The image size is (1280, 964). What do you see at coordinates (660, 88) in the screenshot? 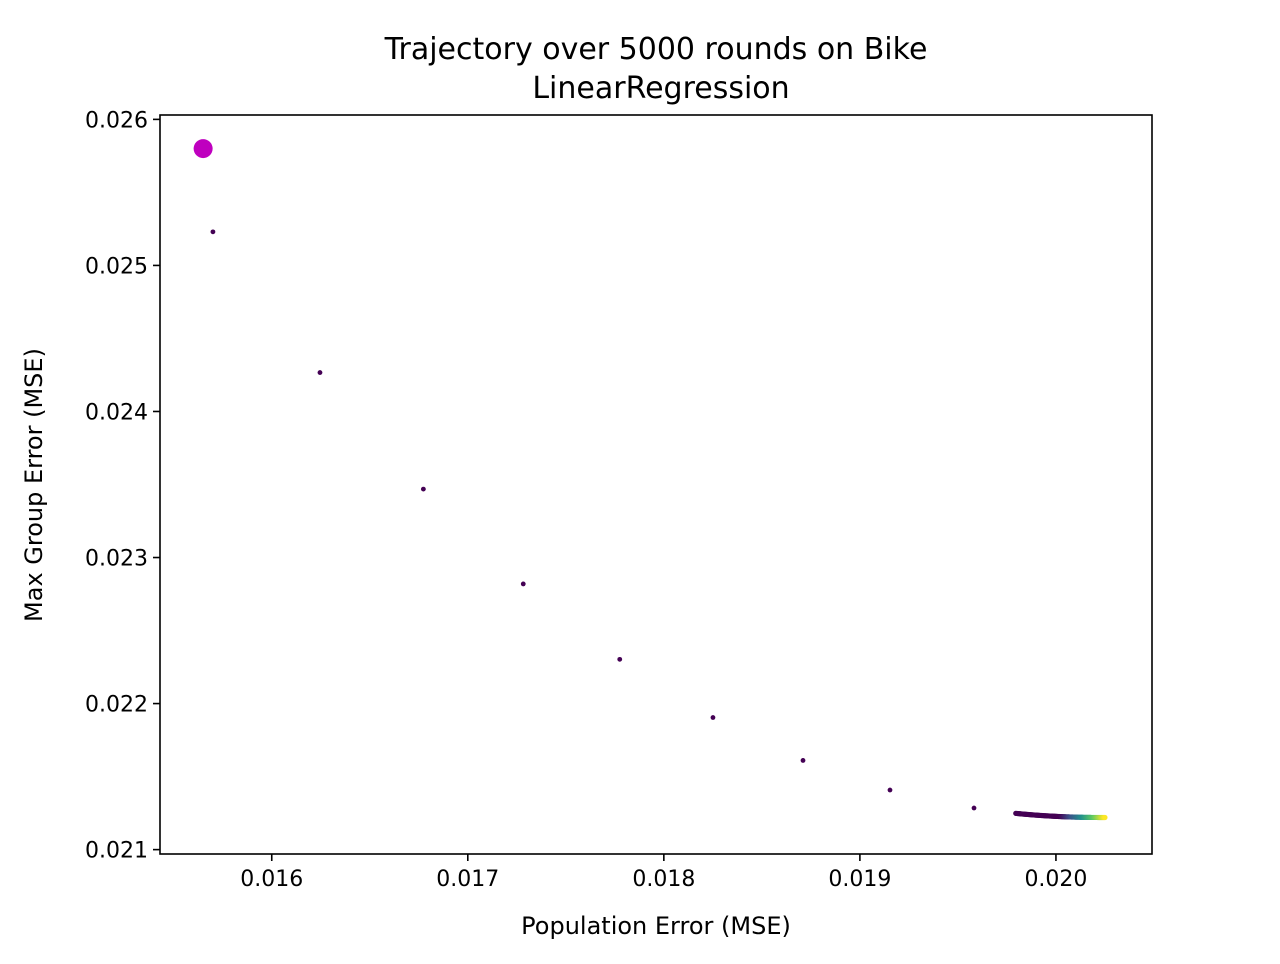
I see `chart-subtitle: LinearRegression` at bounding box center [660, 88].